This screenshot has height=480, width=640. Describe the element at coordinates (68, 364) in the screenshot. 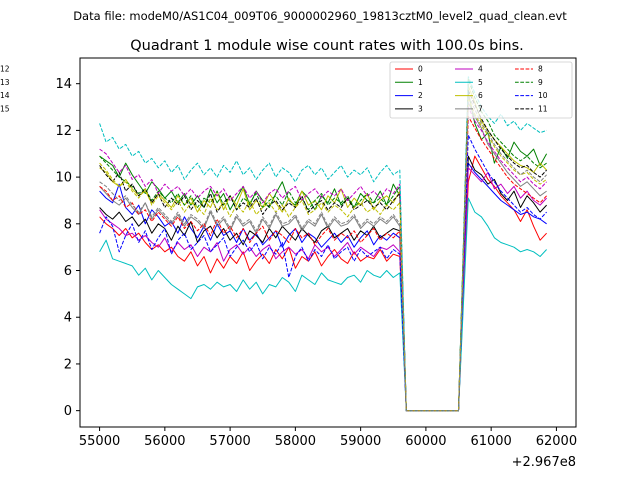

I see `y-tick-label: 2` at that location.